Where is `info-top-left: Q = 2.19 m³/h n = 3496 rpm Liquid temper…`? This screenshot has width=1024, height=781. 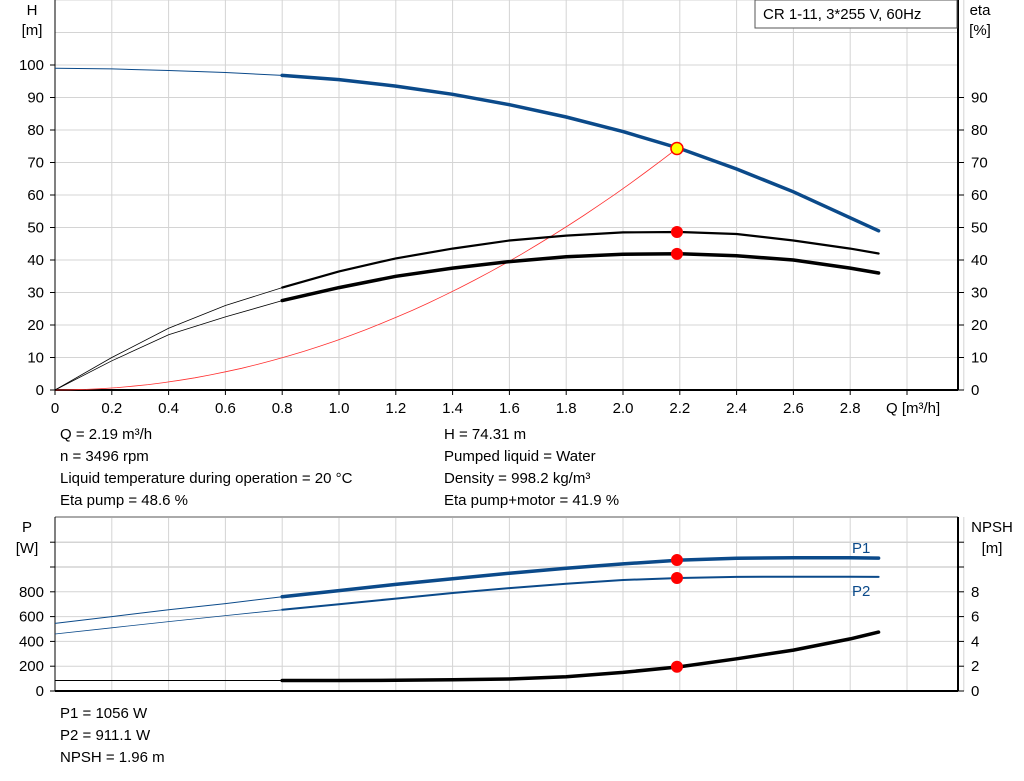
info-top-left: Q = 2.19 m³/h n = 3496 rpm Liquid temper… is located at coordinates (206, 468).